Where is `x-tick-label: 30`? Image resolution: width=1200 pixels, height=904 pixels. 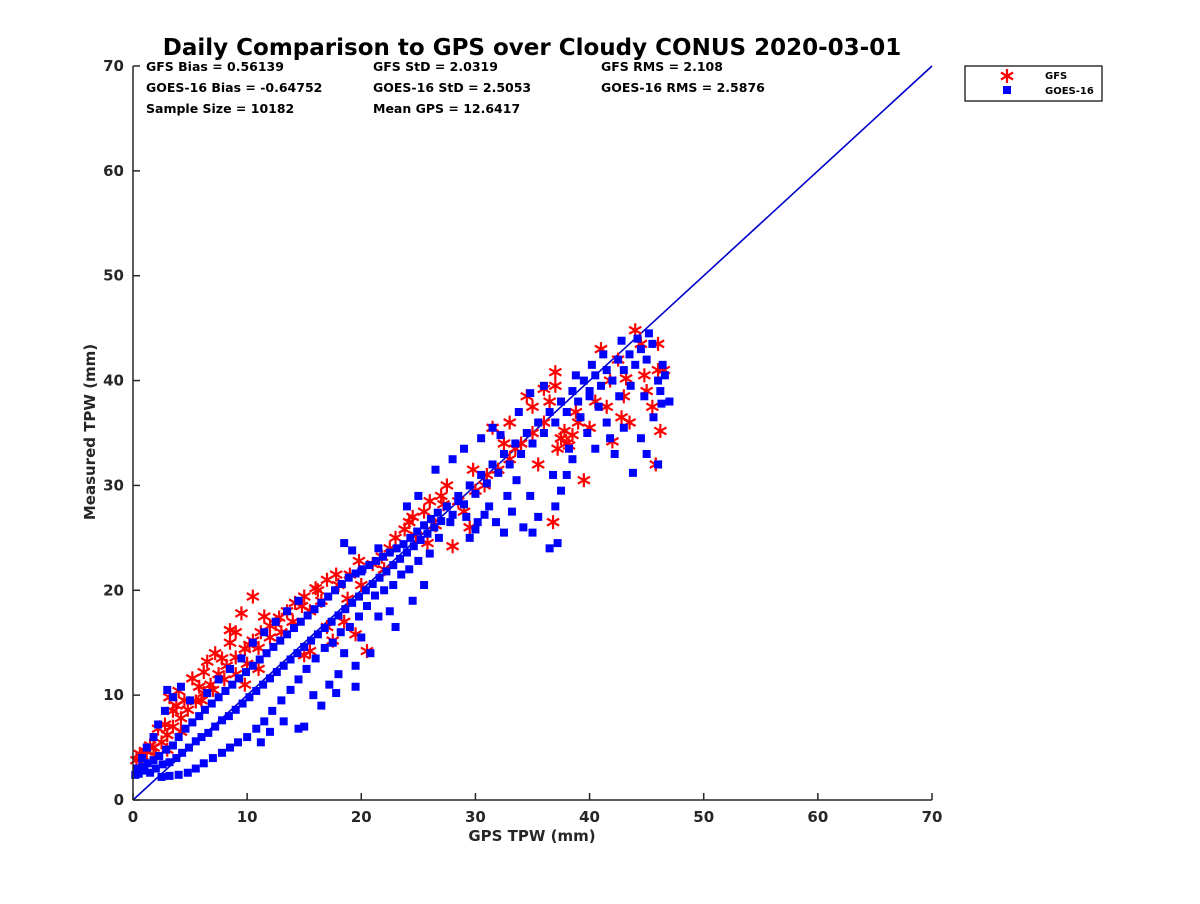
x-tick-label: 30 is located at coordinates (475, 817).